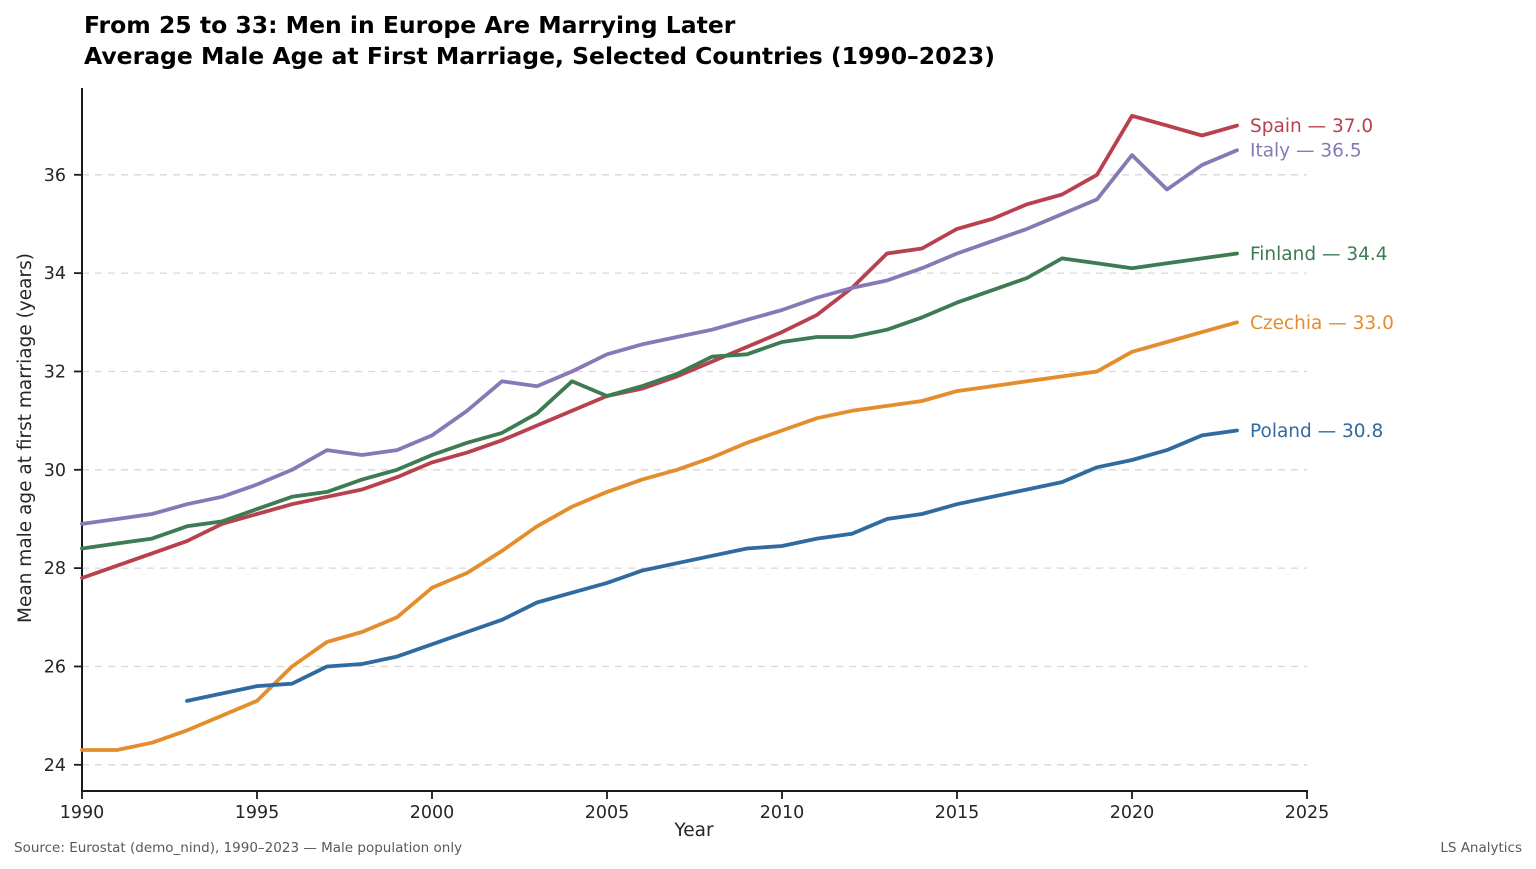  Describe the element at coordinates (55, 766) in the screenshot. I see `y-tick-label-24: 24` at that location.